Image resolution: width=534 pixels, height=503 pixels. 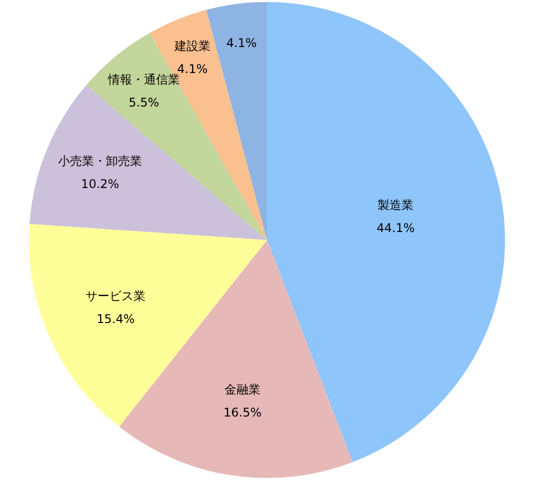 What do you see at coordinates (100, 161) in the screenshot?
I see `slice-label: 小売業・卸売業` at bounding box center [100, 161].